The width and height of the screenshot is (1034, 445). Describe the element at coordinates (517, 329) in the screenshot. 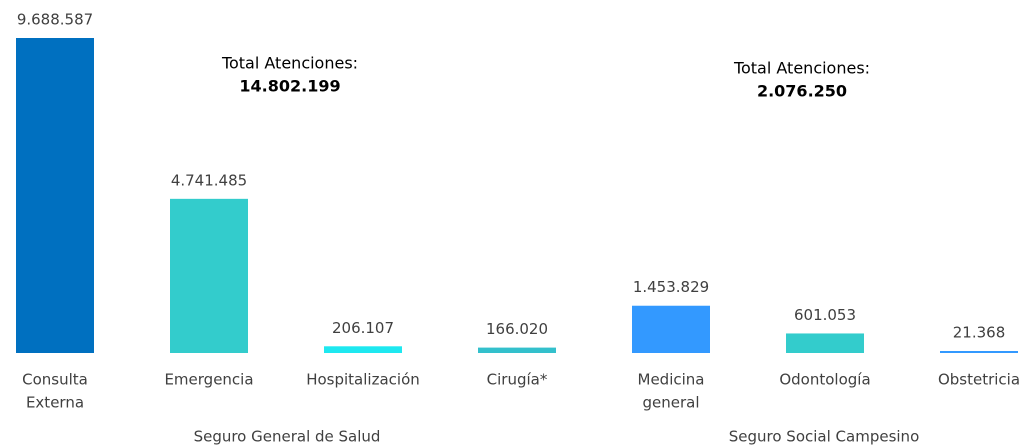

I see `value-label: 166.020` at that location.